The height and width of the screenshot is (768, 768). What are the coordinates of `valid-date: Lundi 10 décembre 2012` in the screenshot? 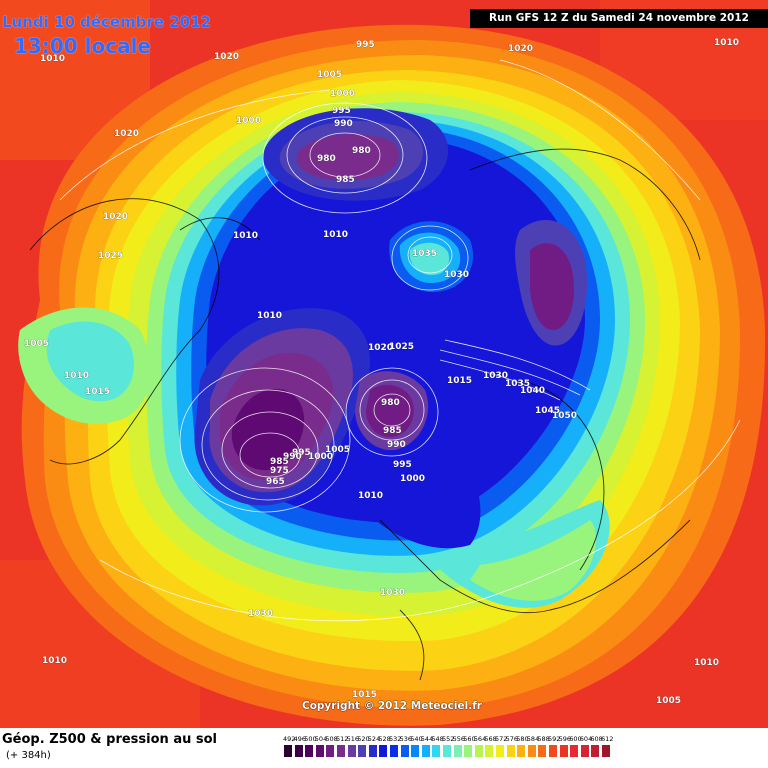 It's located at (106, 22).